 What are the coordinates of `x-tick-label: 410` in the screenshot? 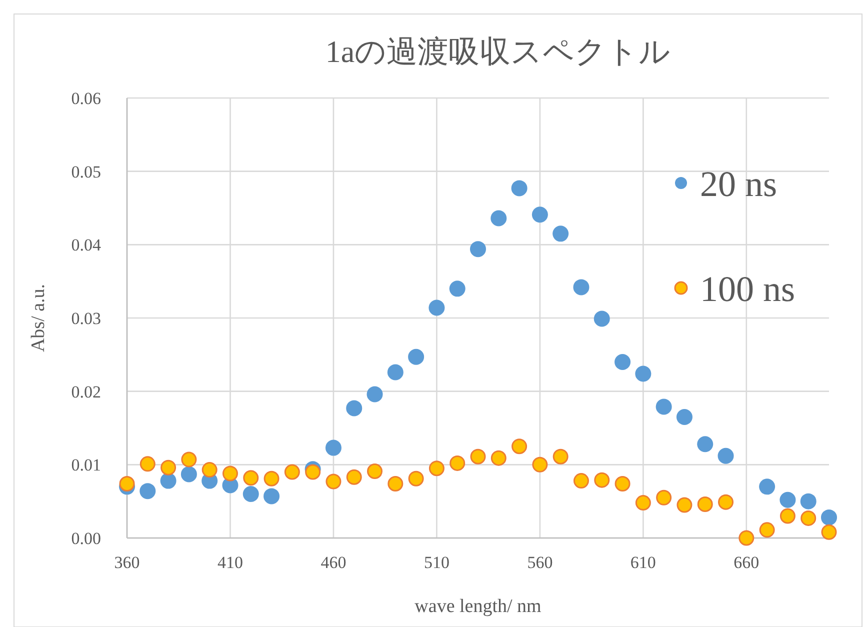 It's located at (230, 562).